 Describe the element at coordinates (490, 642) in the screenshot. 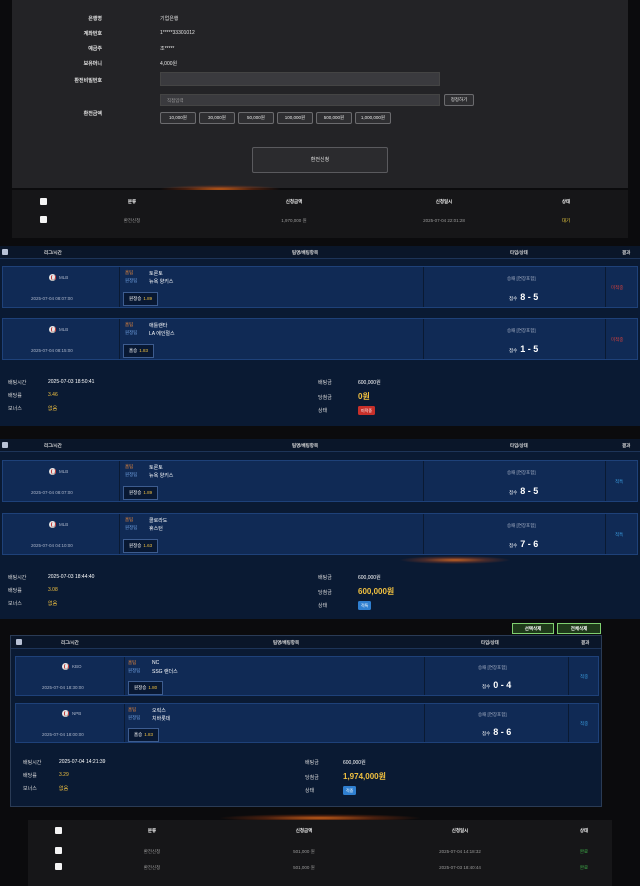

I see `col-type: 타입/상태` at that location.